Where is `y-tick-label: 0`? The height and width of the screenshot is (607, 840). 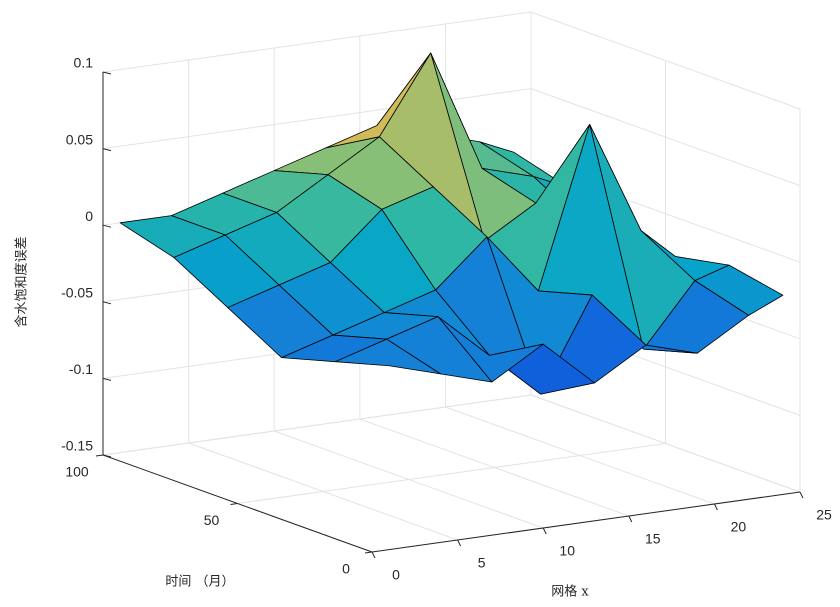 y-tick-label: 0 is located at coordinates (346, 569).